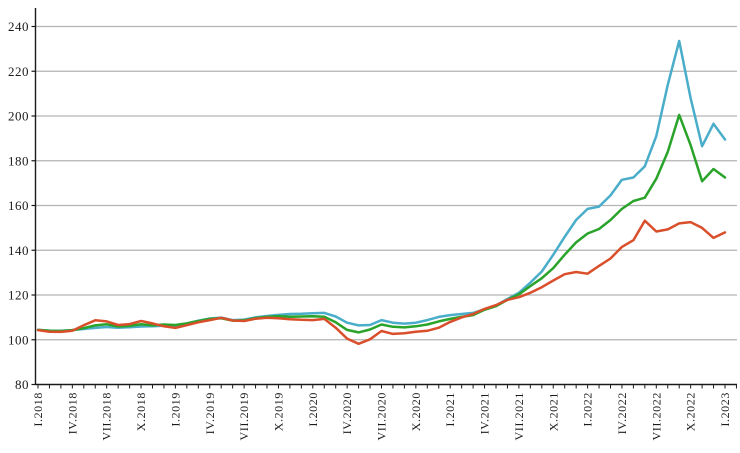 The image size is (740, 453). Describe the element at coordinates (519, 416) in the screenshot. I see `x-tick-label: VII.2021` at that location.